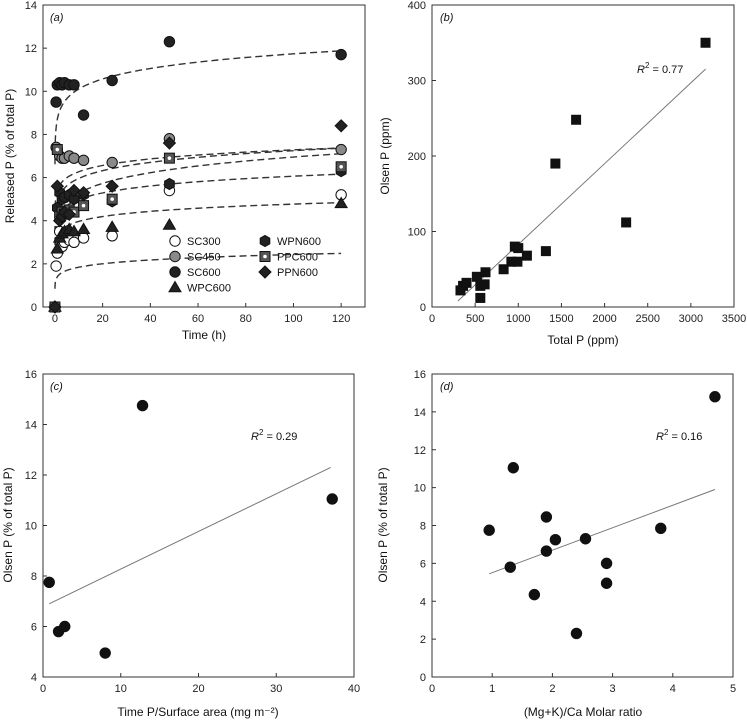  What do you see at coordinates (175, 256) in the screenshot?
I see `legend-marker-sc450` at bounding box center [175, 256].